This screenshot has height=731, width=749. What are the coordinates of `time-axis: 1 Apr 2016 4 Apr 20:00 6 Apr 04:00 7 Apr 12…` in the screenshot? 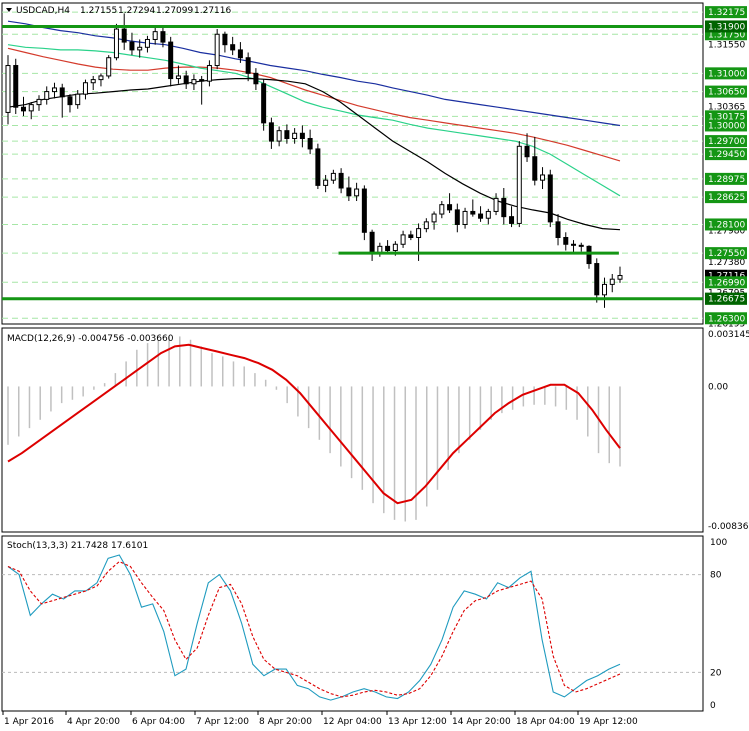 It's located at (320, 719).